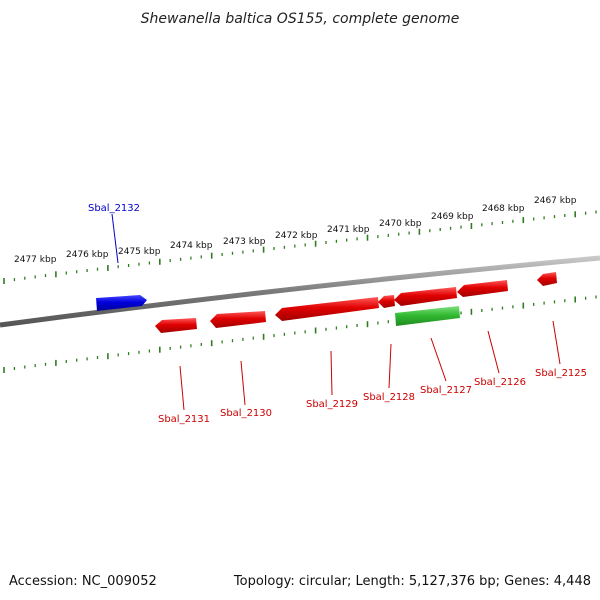 The width and height of the screenshot is (600, 600). What do you see at coordinates (427, 316) in the screenshot?
I see `highlight-feature` at bounding box center [427, 316].